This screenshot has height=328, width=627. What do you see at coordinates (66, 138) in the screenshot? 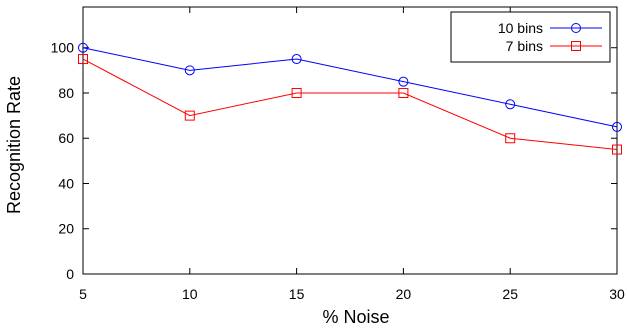
I see `y-tick-label: 60` at bounding box center [66, 138].